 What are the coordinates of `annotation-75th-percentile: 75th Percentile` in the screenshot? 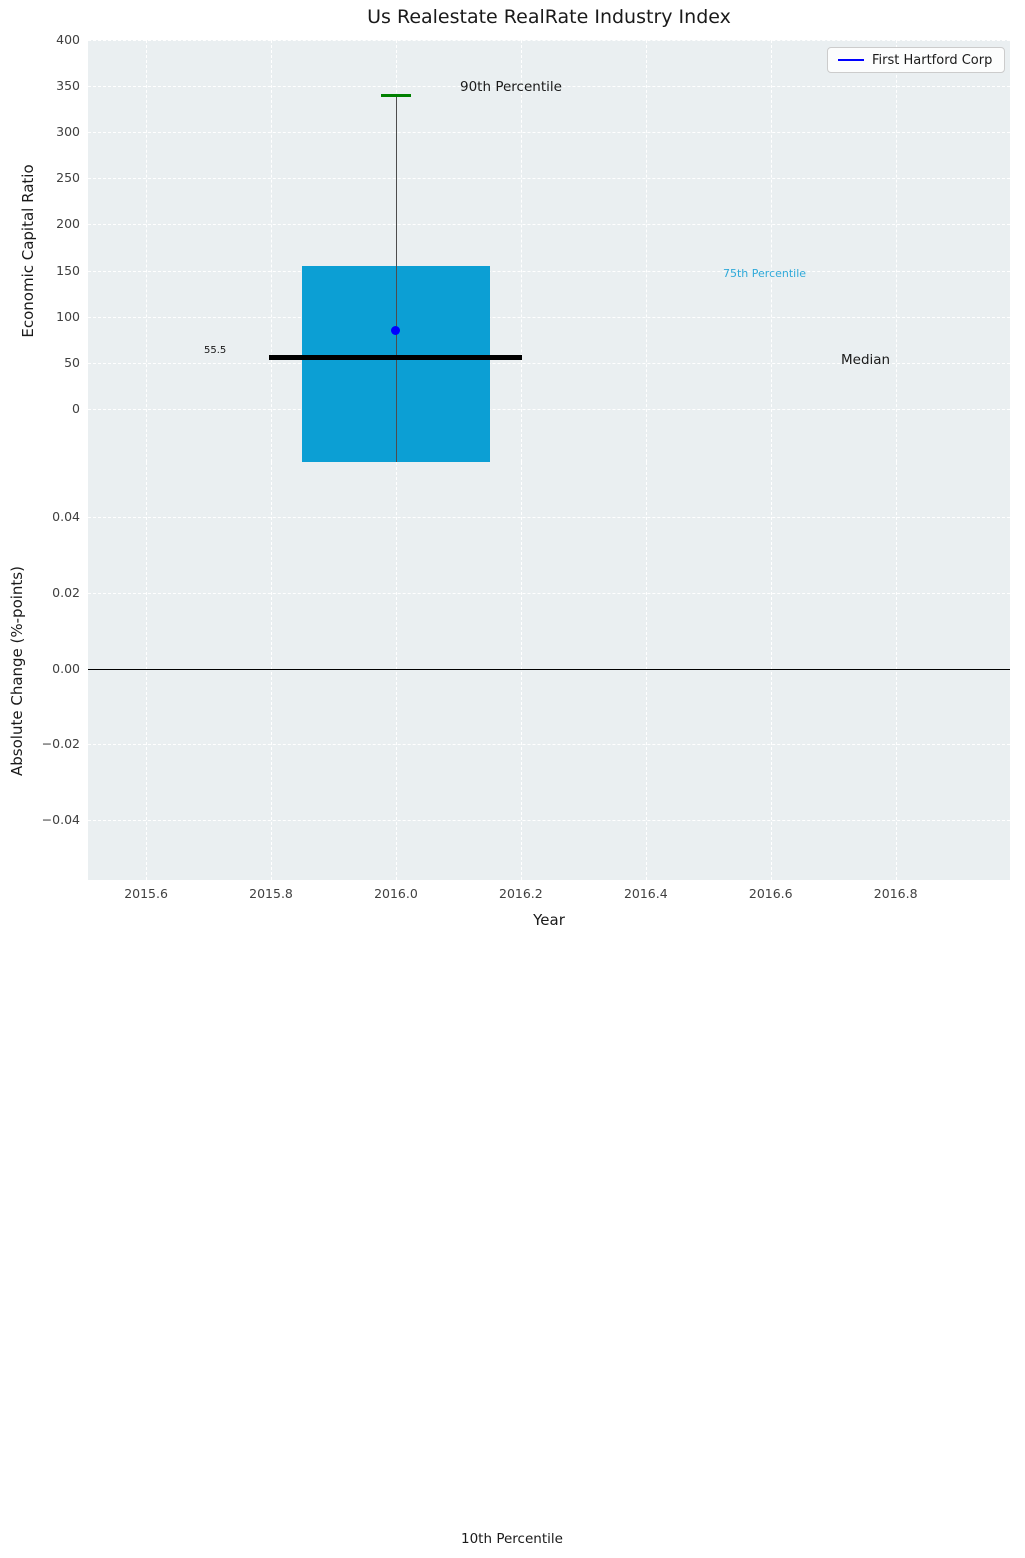 It's located at (765, 273).